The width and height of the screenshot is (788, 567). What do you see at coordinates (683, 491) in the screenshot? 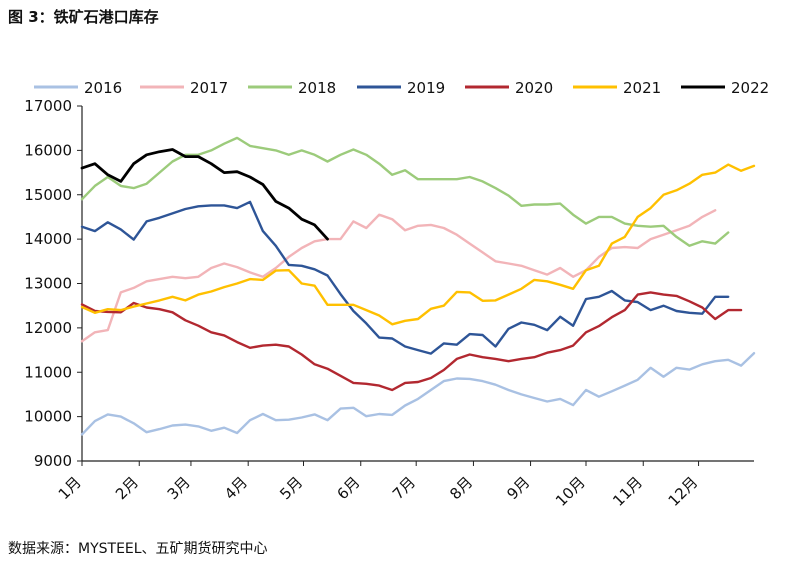
I see `x-tick-label: 12月` at bounding box center [683, 491].